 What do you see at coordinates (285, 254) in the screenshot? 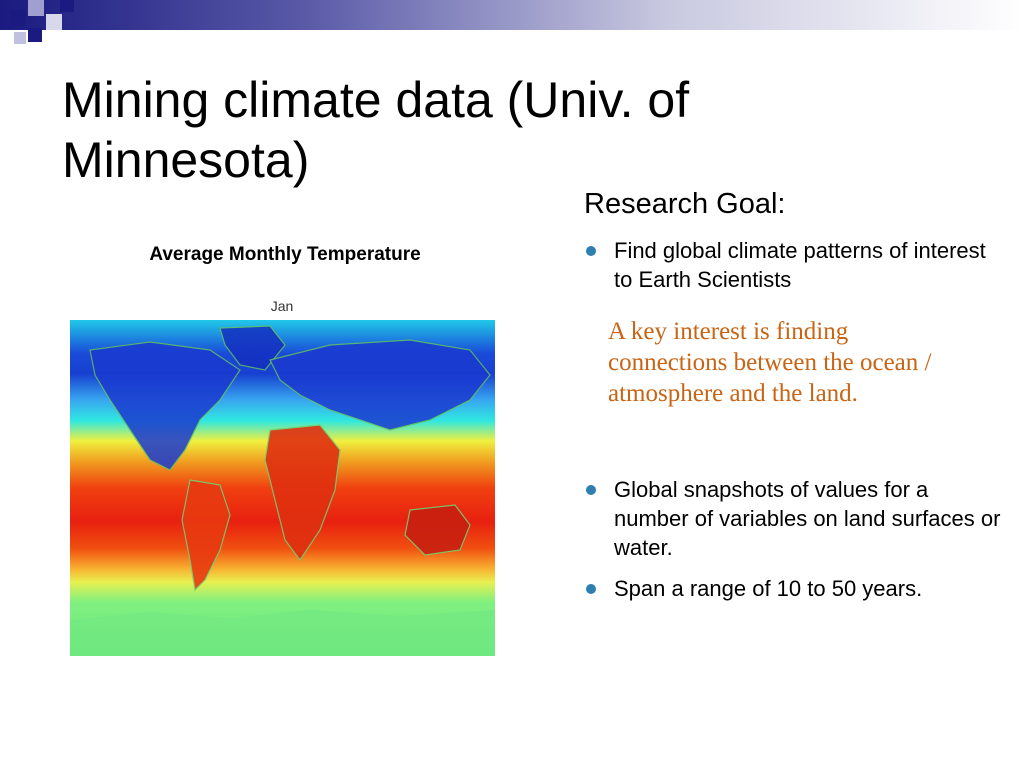
I see `figure-title: Average Monthly Temperature` at bounding box center [285, 254].